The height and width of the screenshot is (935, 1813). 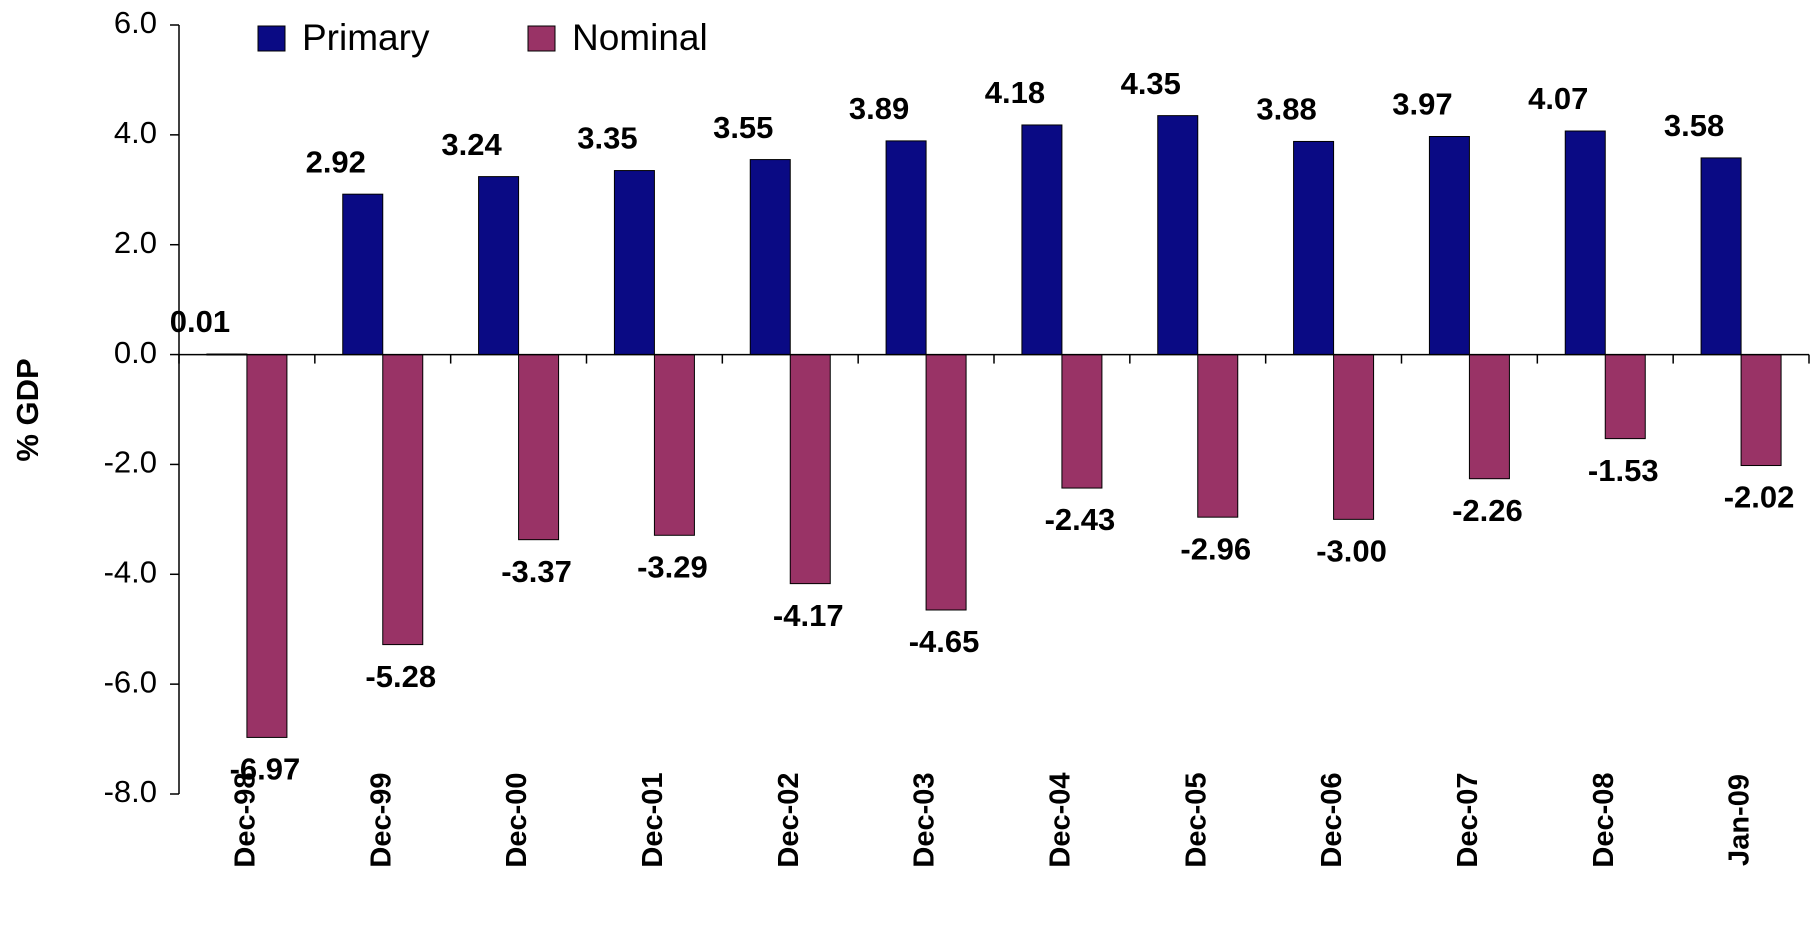 What do you see at coordinates (944, 641) in the screenshot?
I see `data-label: -4.65` at bounding box center [944, 641].